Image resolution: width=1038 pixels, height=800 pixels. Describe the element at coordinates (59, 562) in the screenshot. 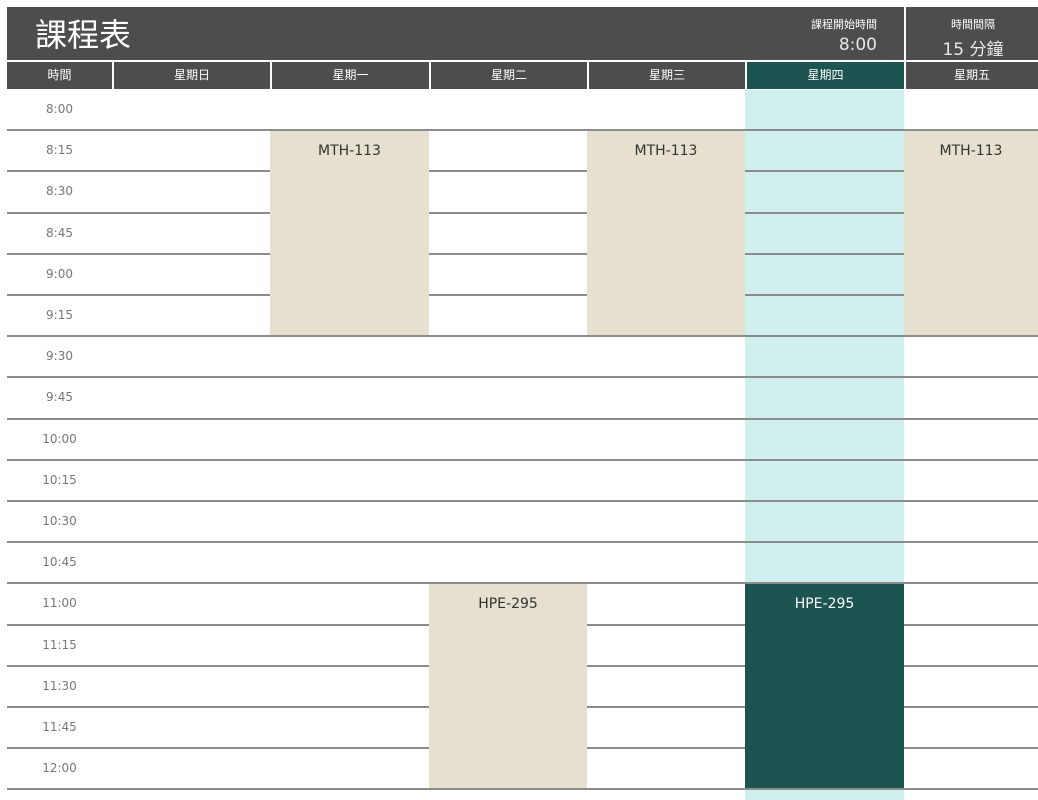

I see `time-label: 10:45` at that location.